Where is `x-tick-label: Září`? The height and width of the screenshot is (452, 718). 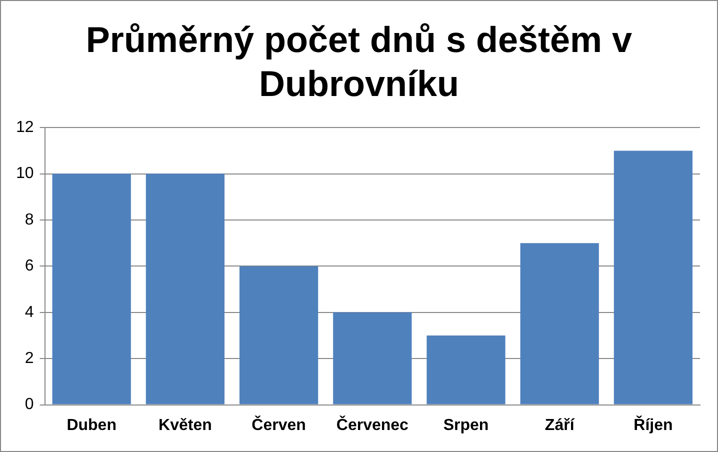 x-tick-label: Září is located at coordinates (559, 425).